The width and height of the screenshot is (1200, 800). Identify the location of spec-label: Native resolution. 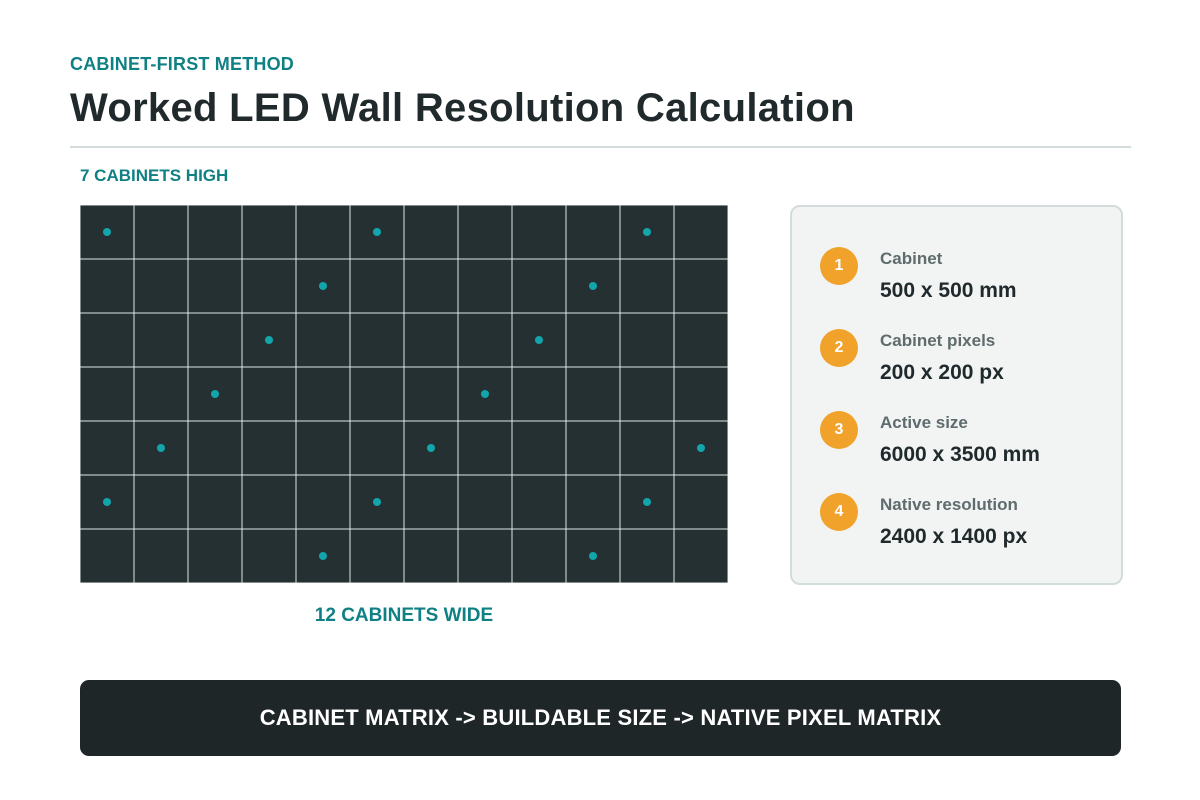
(949, 504).